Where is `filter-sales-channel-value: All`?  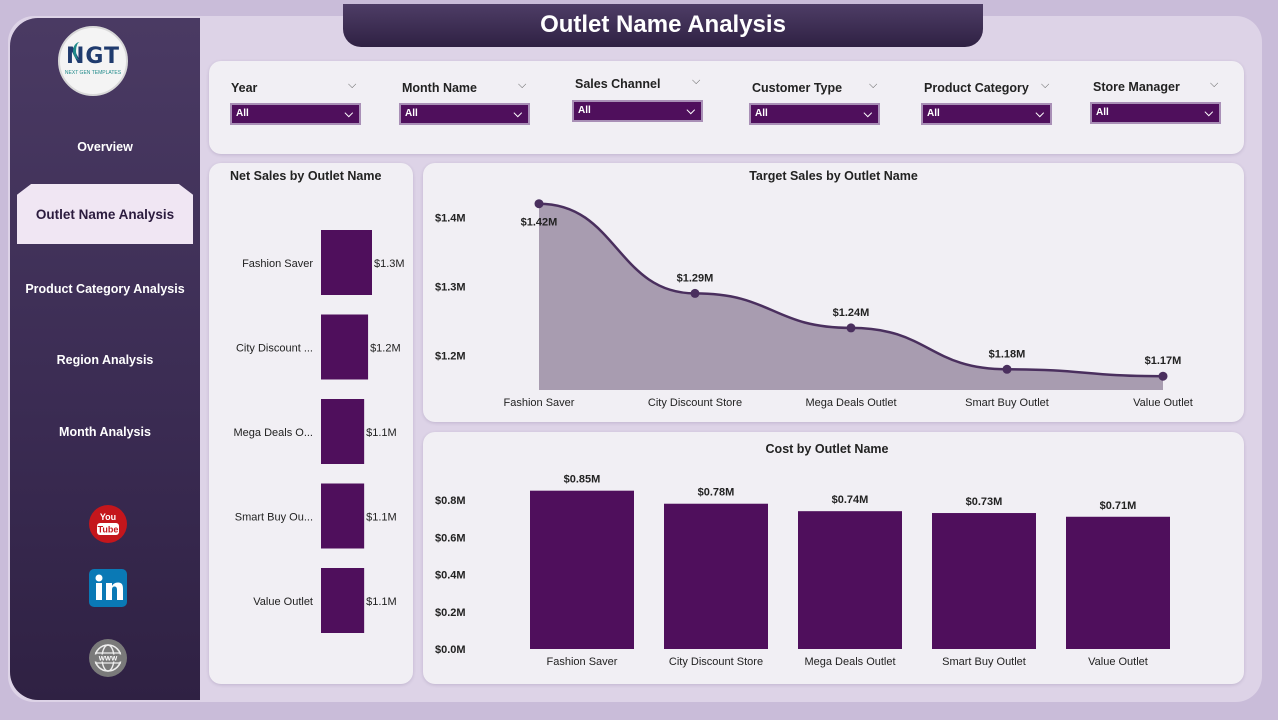 filter-sales-channel-value: All is located at coordinates (584, 110).